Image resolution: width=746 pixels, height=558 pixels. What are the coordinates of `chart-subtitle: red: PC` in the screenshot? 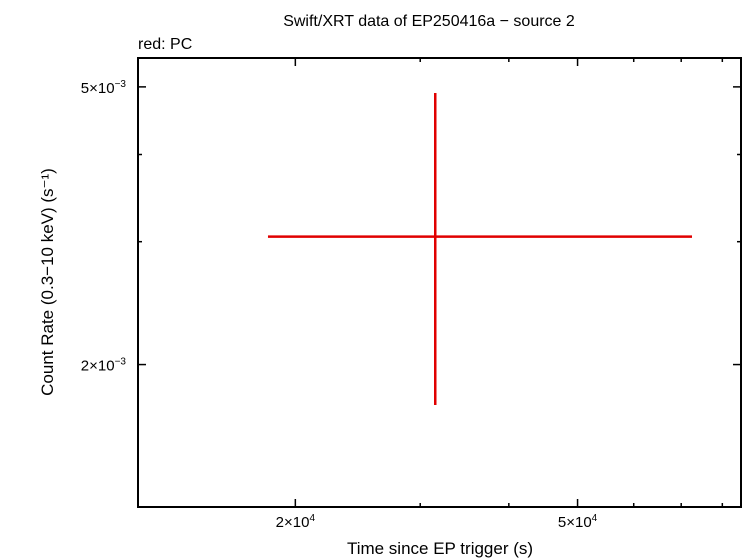 It's located at (165, 44).